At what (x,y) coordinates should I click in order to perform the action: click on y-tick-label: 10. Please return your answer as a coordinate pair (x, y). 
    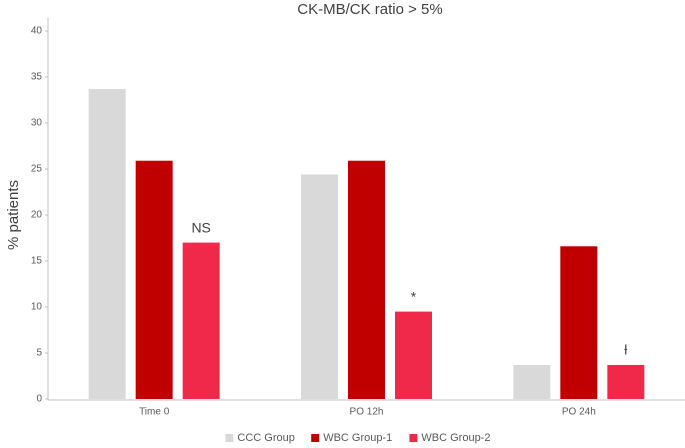
    Looking at the image, I should click on (37, 307).